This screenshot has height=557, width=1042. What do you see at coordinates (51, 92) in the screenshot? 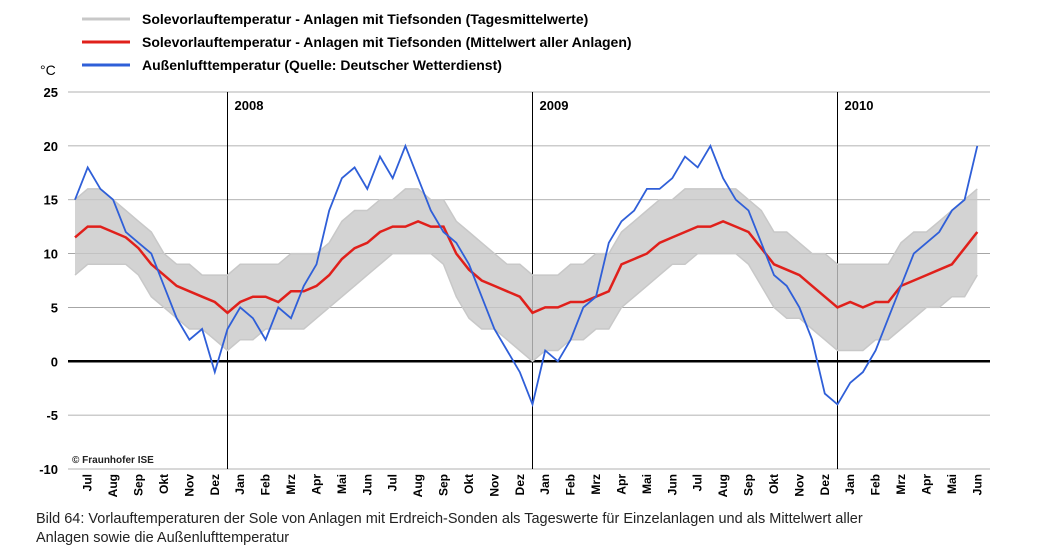
I see `y-tick-label: 25` at bounding box center [51, 92].